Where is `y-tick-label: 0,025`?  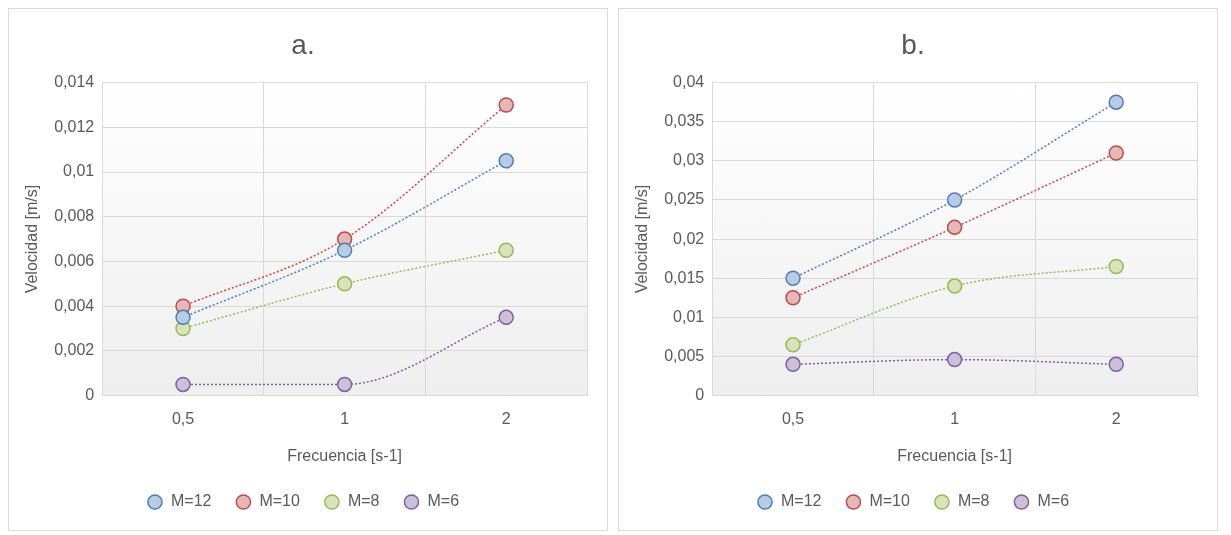 y-tick-label: 0,025 is located at coordinates (684, 199).